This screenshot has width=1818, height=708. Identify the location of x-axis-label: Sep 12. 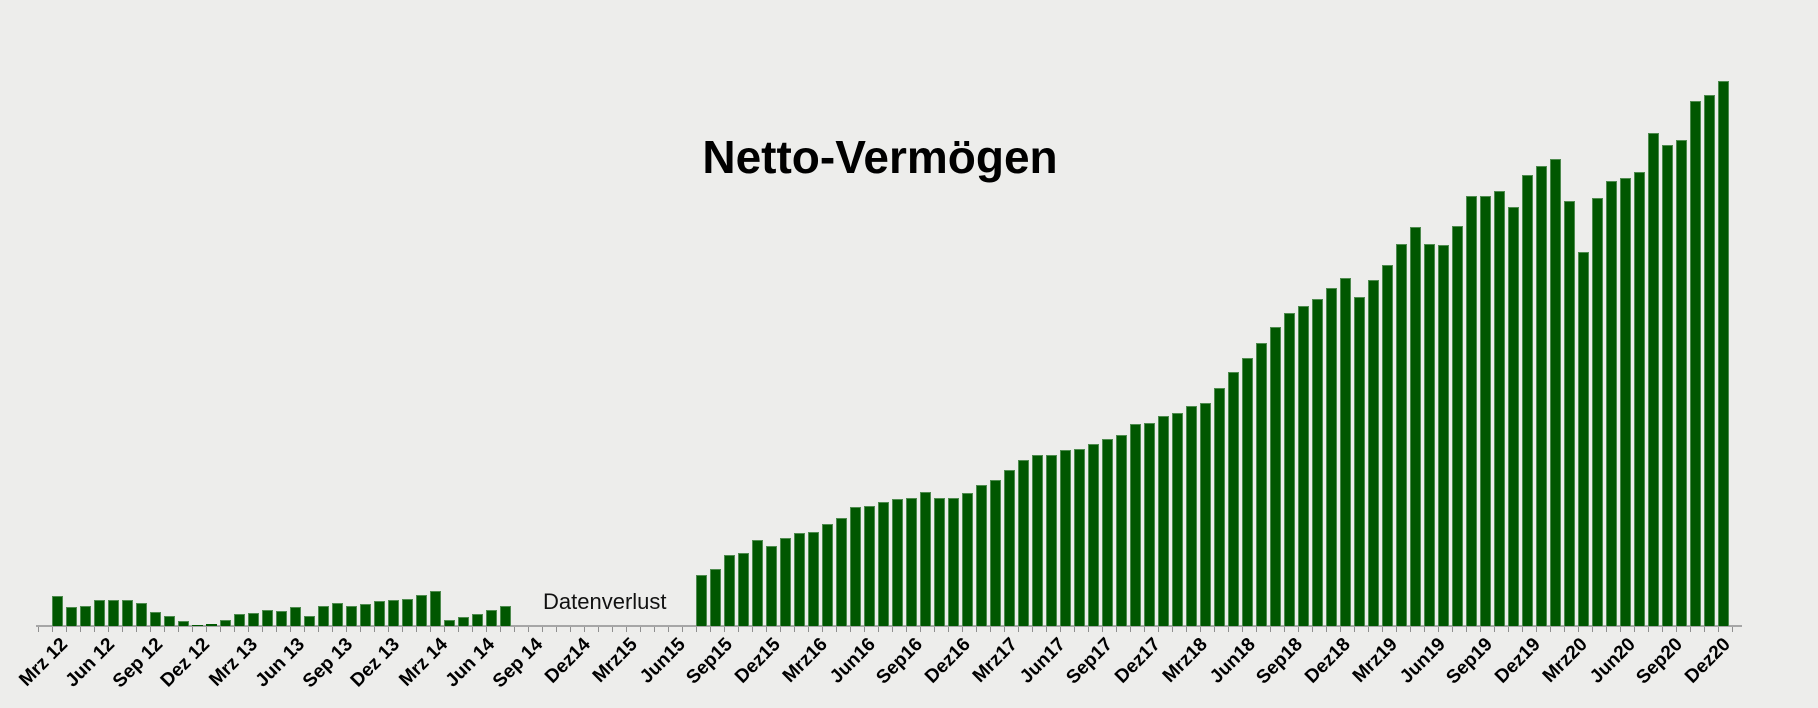
(137, 663).